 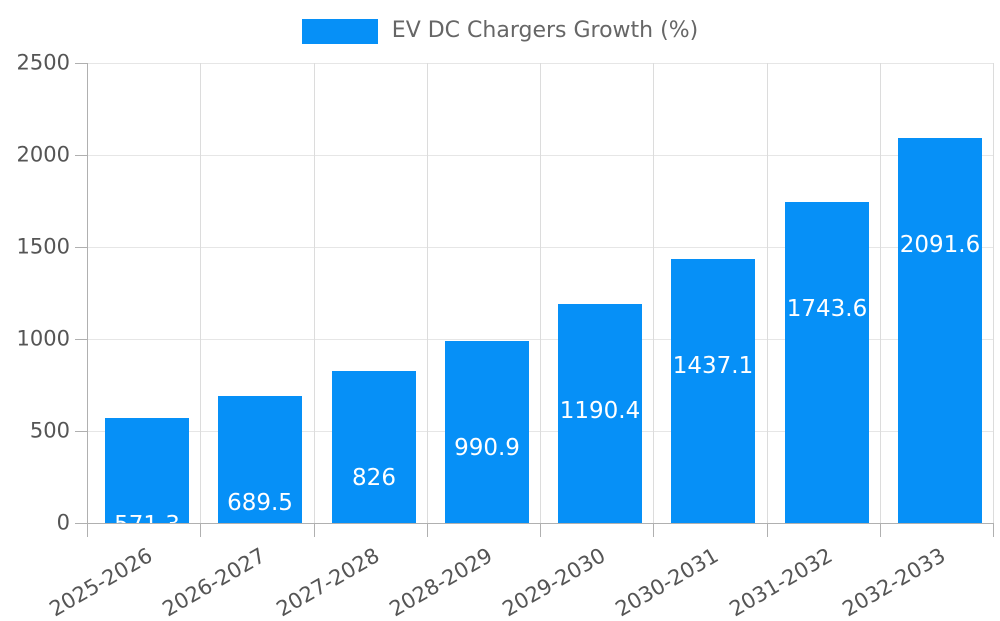 I want to click on x-axis-tick-label: 2028-2029, so click(x=440, y=582).